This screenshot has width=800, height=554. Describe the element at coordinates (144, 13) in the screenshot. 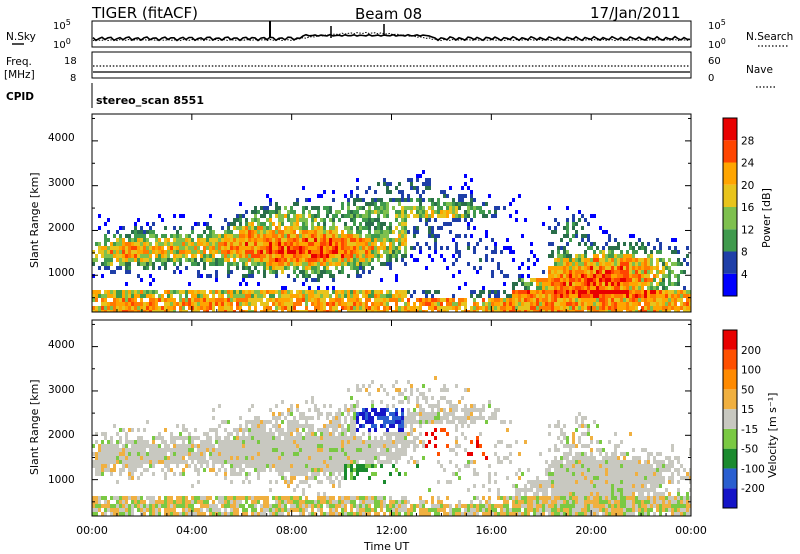

I see `plot-title: TIGER (fitACF)` at that location.